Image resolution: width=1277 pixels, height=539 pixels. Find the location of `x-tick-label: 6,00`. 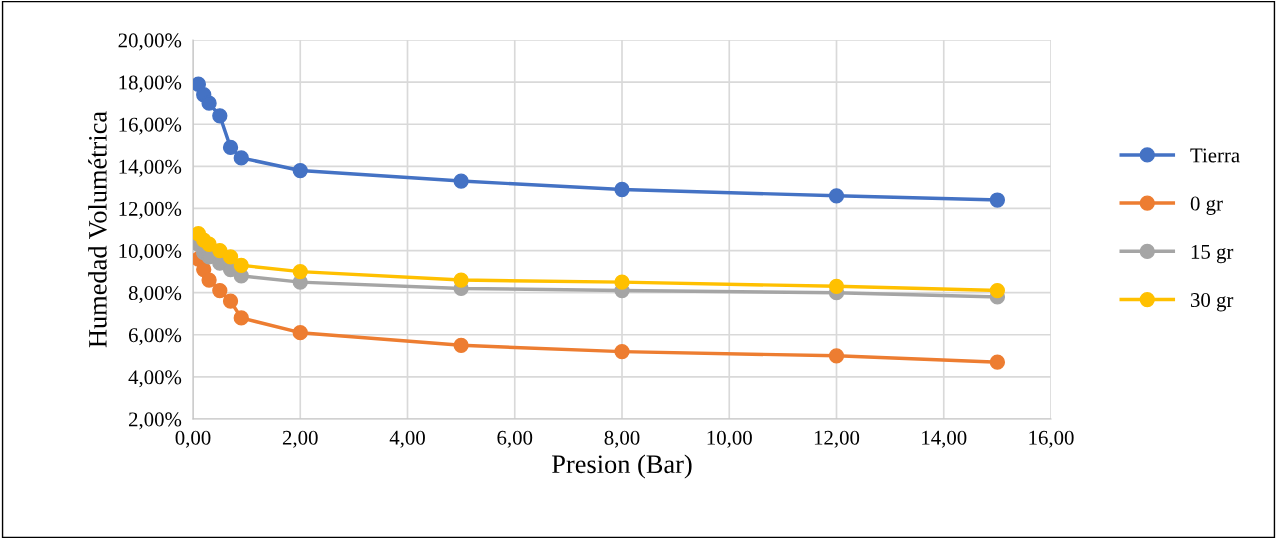

x-tick-label: 6,00 is located at coordinates (515, 439).